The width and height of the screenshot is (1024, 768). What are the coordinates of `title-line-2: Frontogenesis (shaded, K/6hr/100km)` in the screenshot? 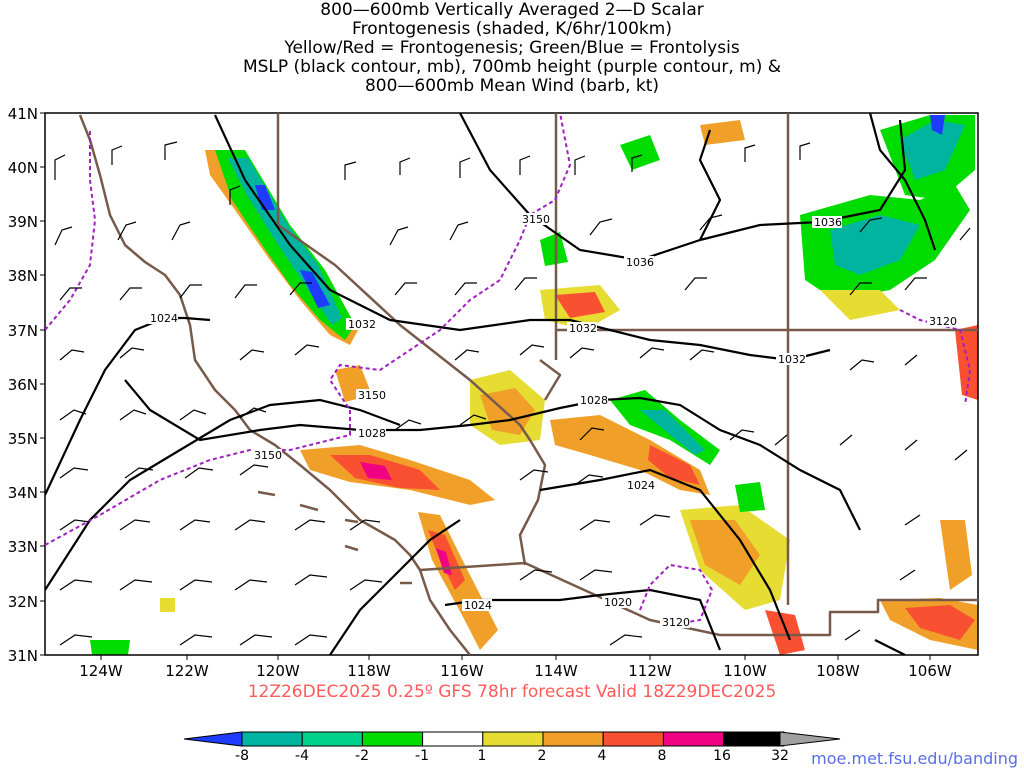 It's located at (512, 29).